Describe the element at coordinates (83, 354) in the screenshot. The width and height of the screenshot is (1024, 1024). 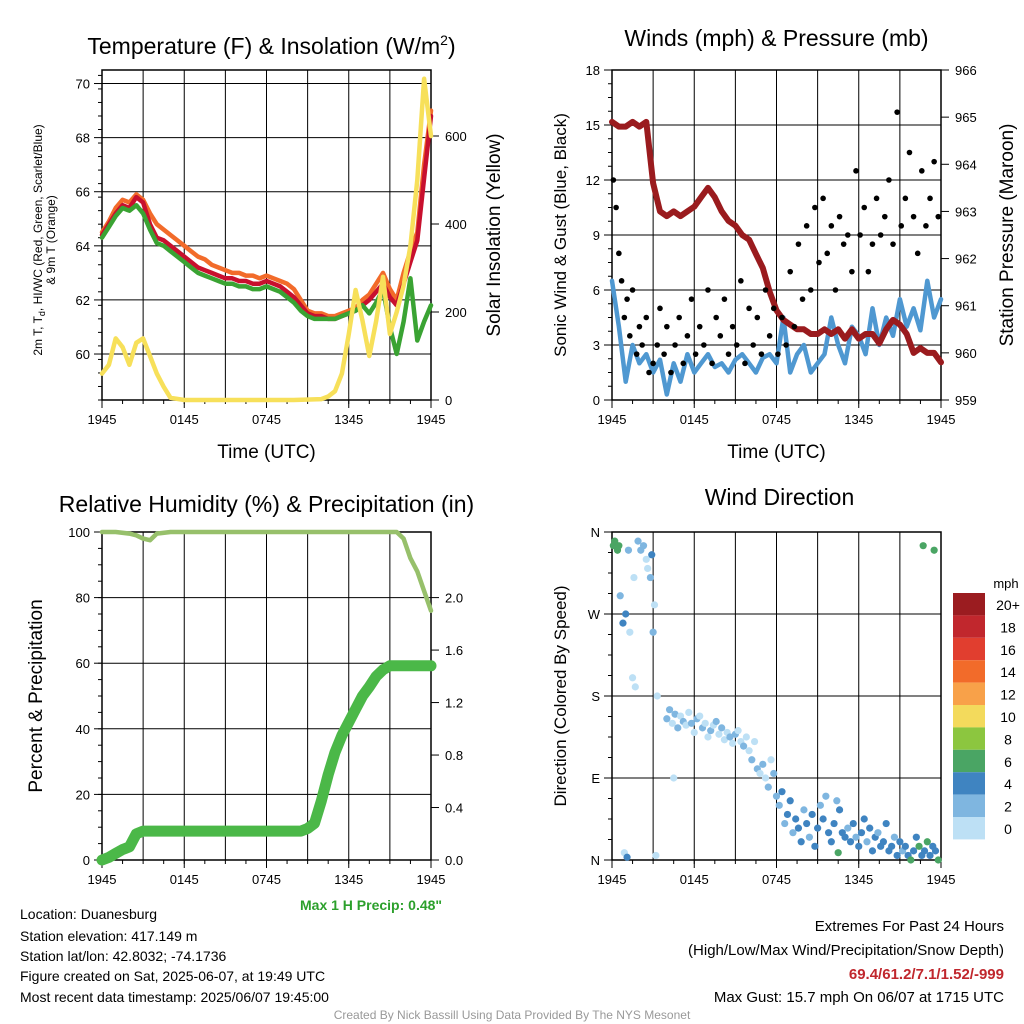
I see `temp-ytick-label: 60` at that location.